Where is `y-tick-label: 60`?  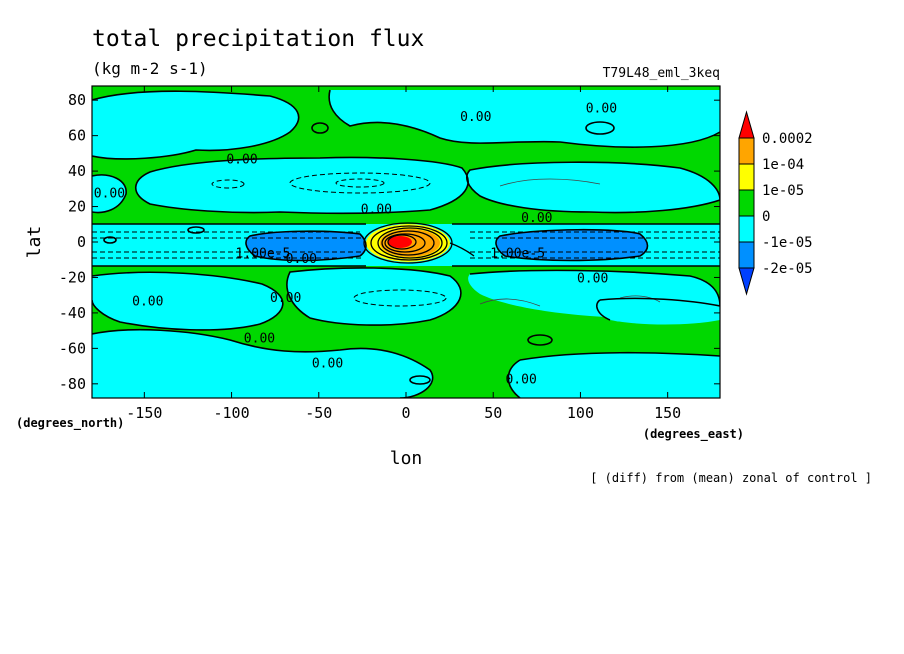
y-tick-label: 60 is located at coordinates (77, 136).